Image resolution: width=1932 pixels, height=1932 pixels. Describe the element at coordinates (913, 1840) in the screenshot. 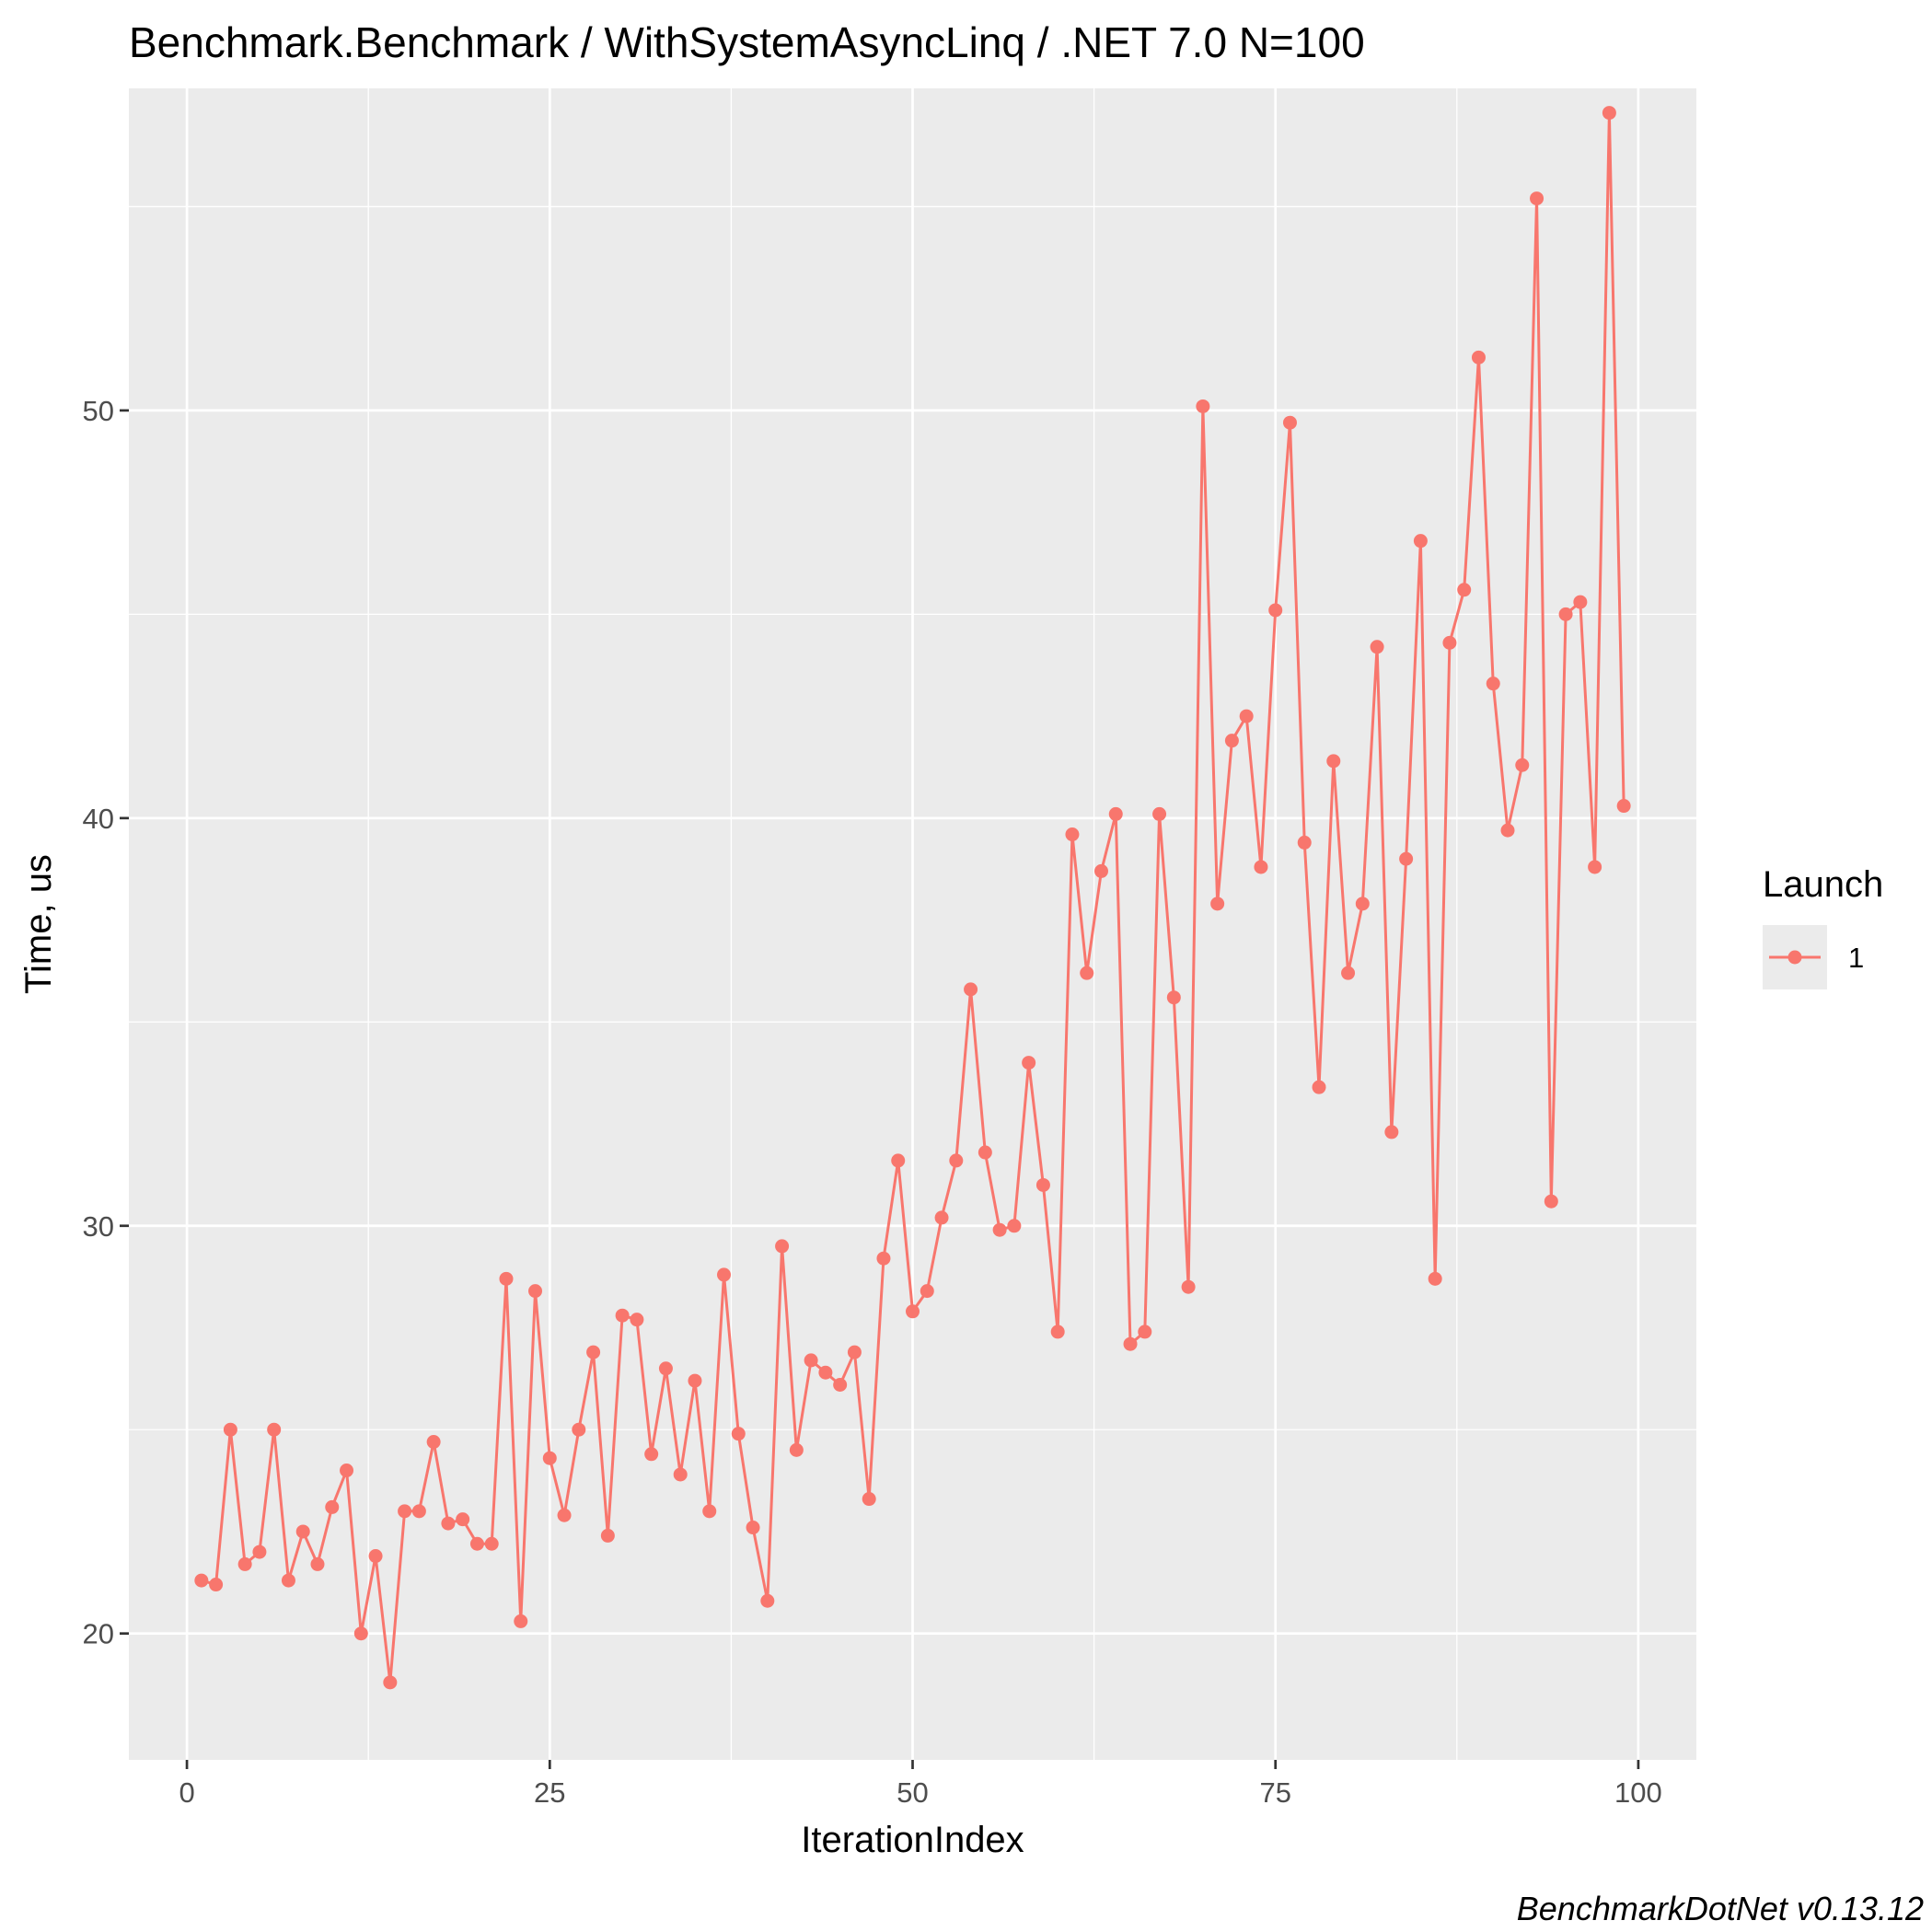

I see `x-axis-title: IterationIndex` at that location.